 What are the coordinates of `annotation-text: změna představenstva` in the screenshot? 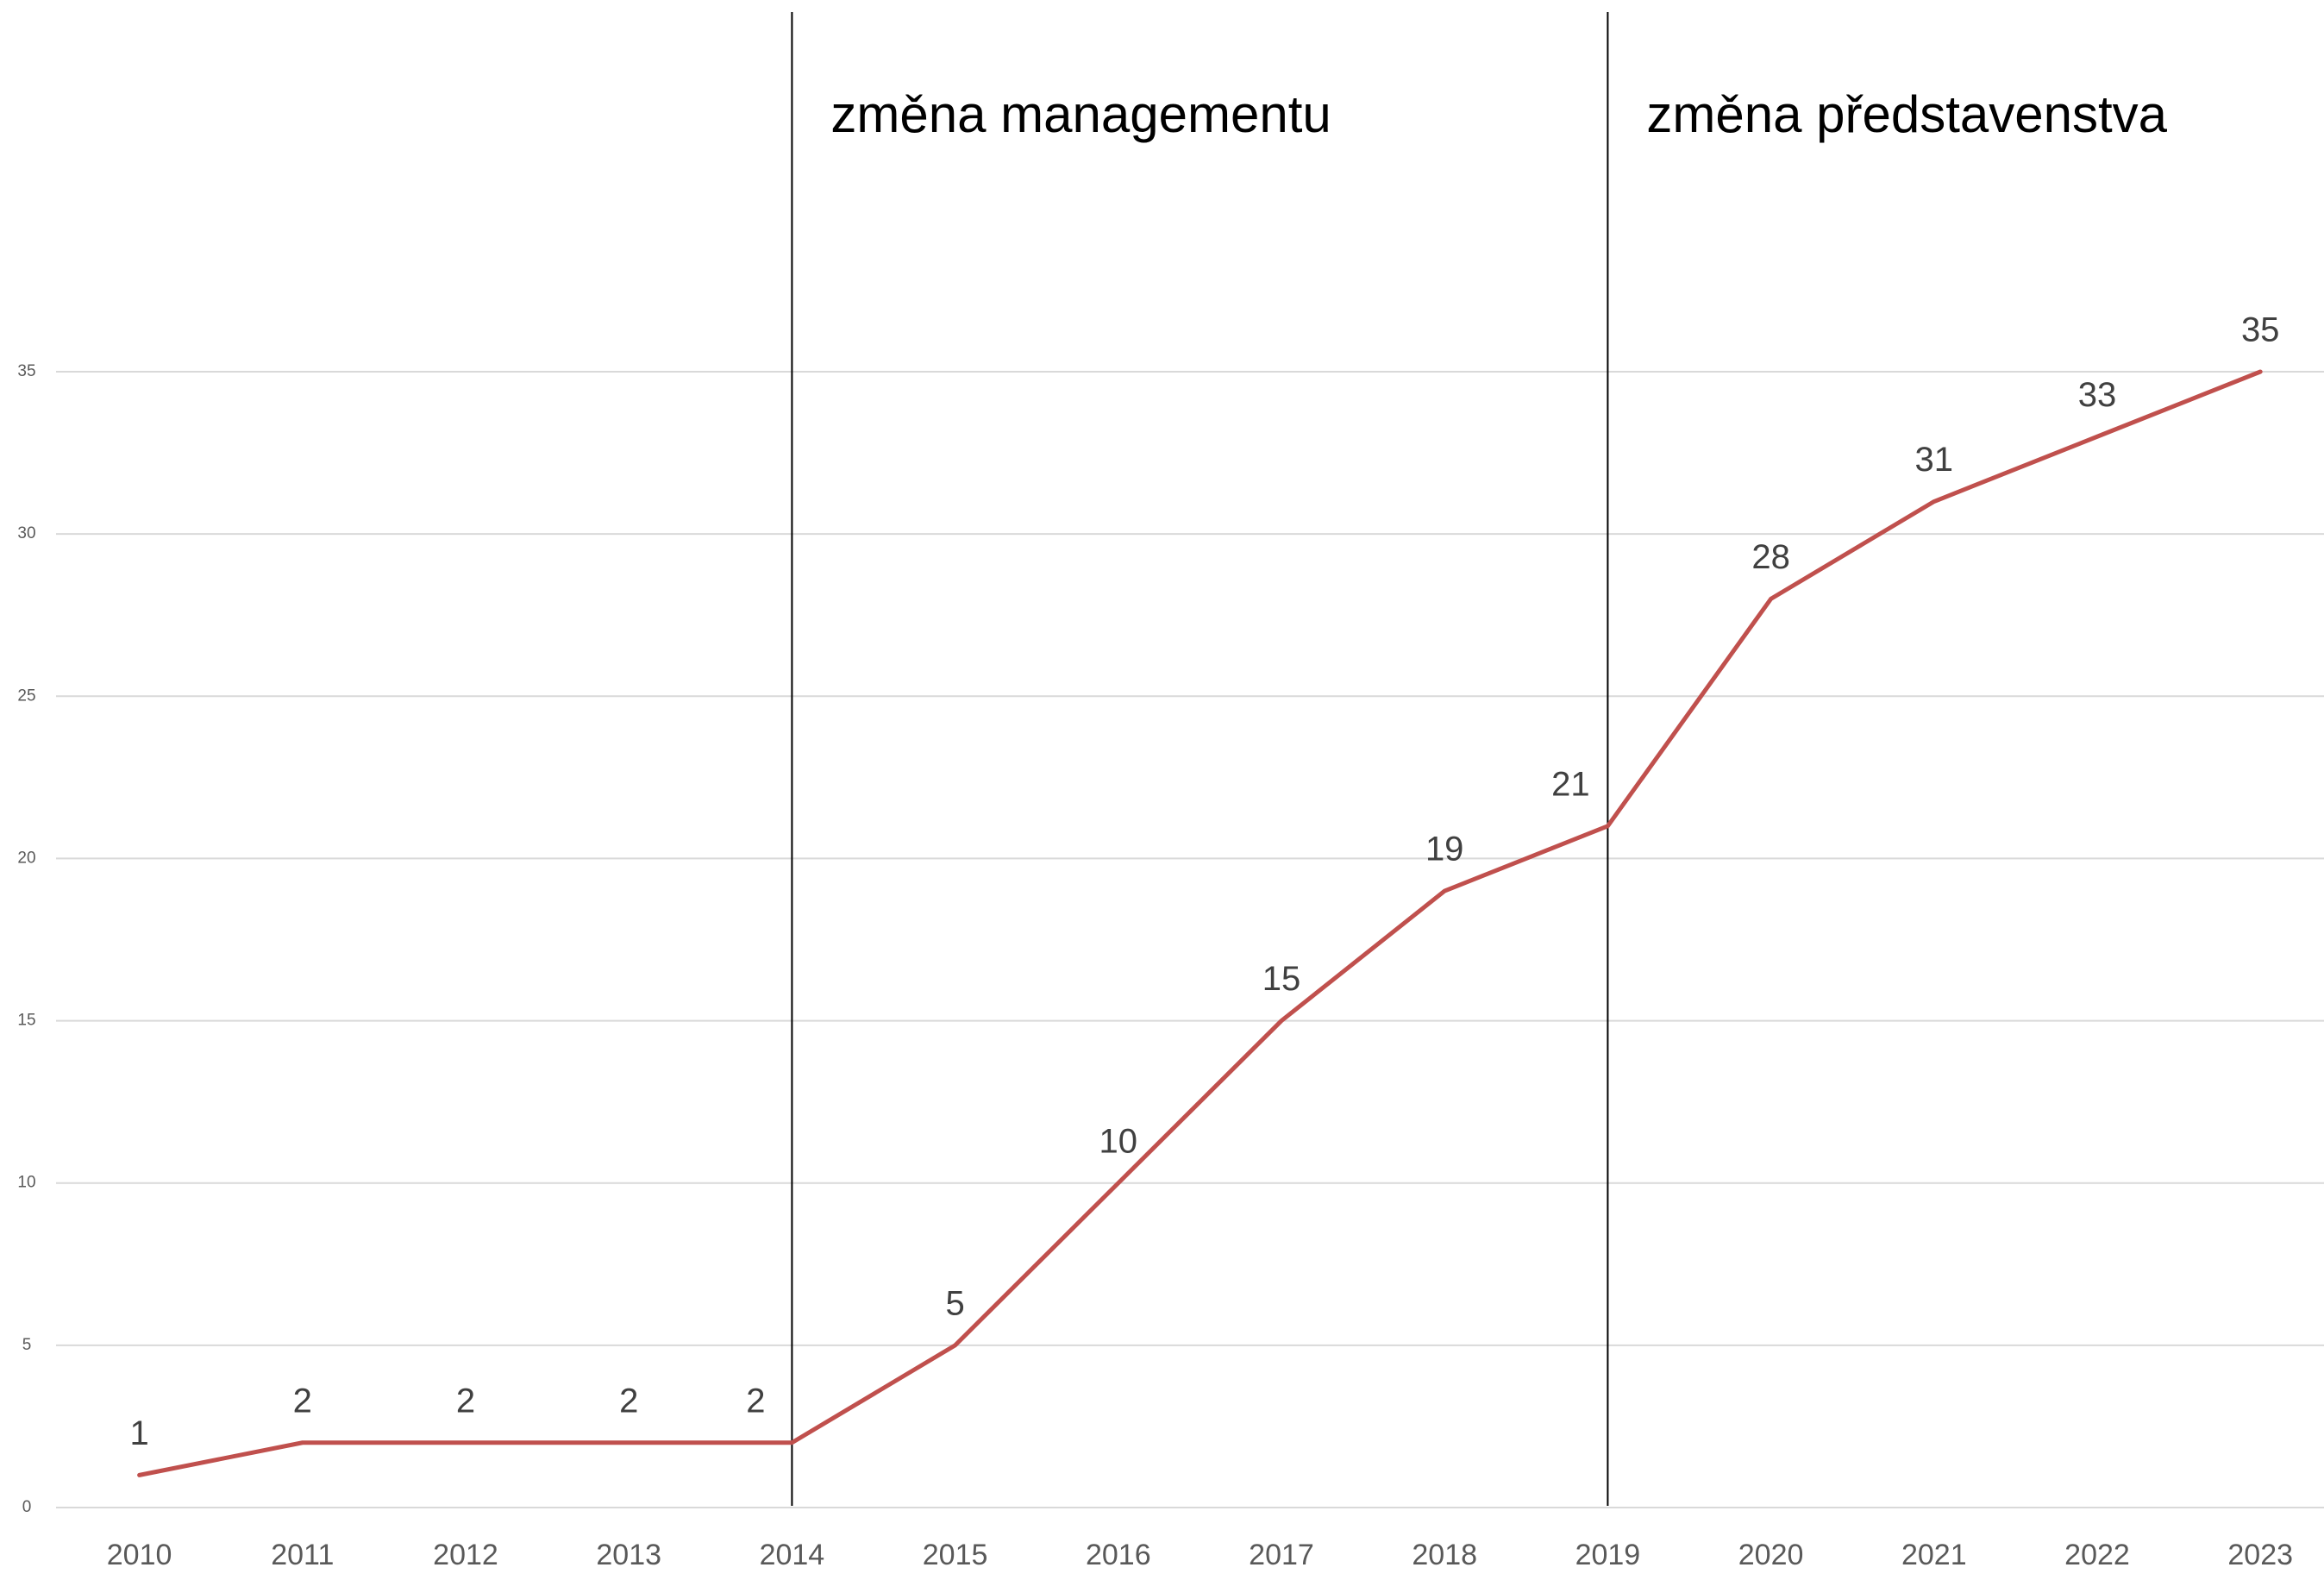 It's located at (1906, 114).